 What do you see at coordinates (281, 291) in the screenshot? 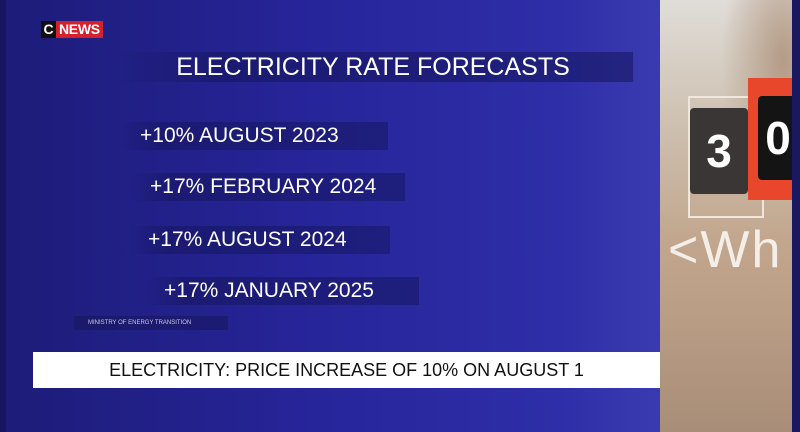
I see `forecast-row: +17% JANUARY 2025` at bounding box center [281, 291].